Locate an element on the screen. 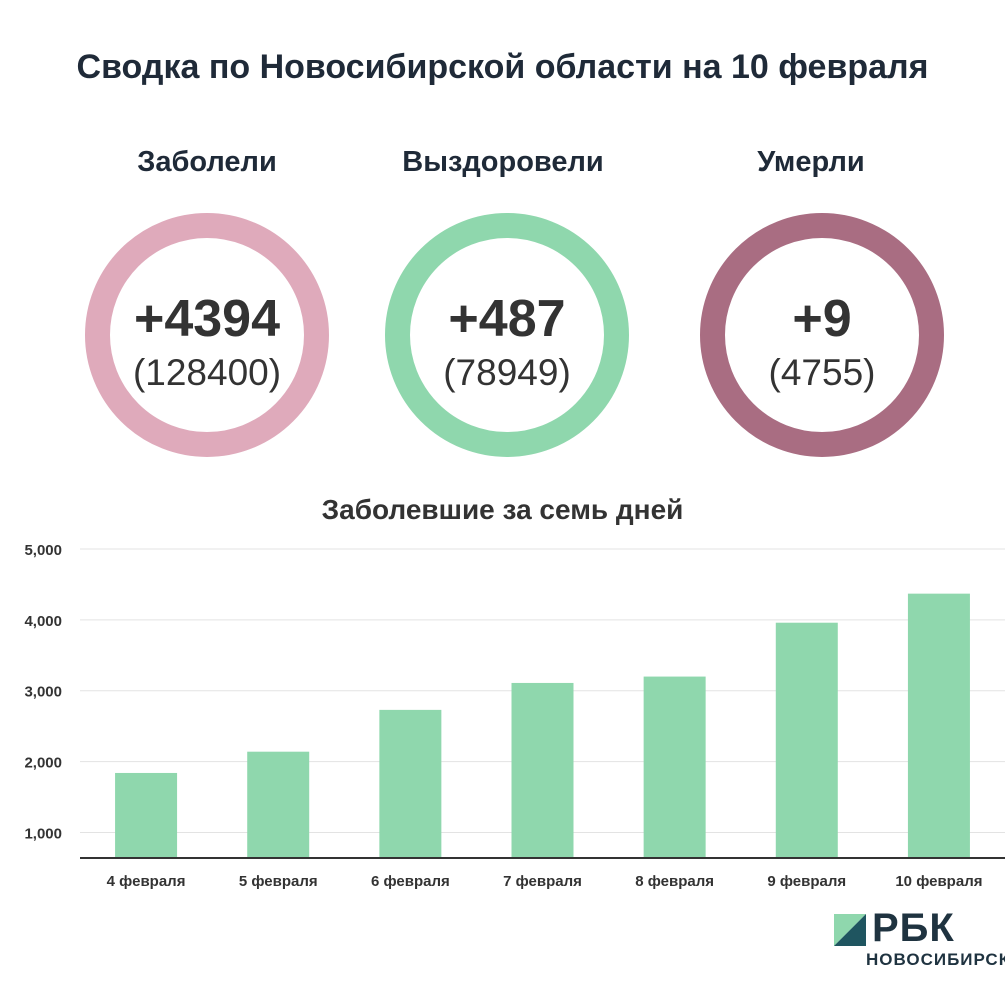 Image resolution: width=1005 pixels, height=1005 pixels. stat-label-deaths: Умерли is located at coordinates (811, 162).